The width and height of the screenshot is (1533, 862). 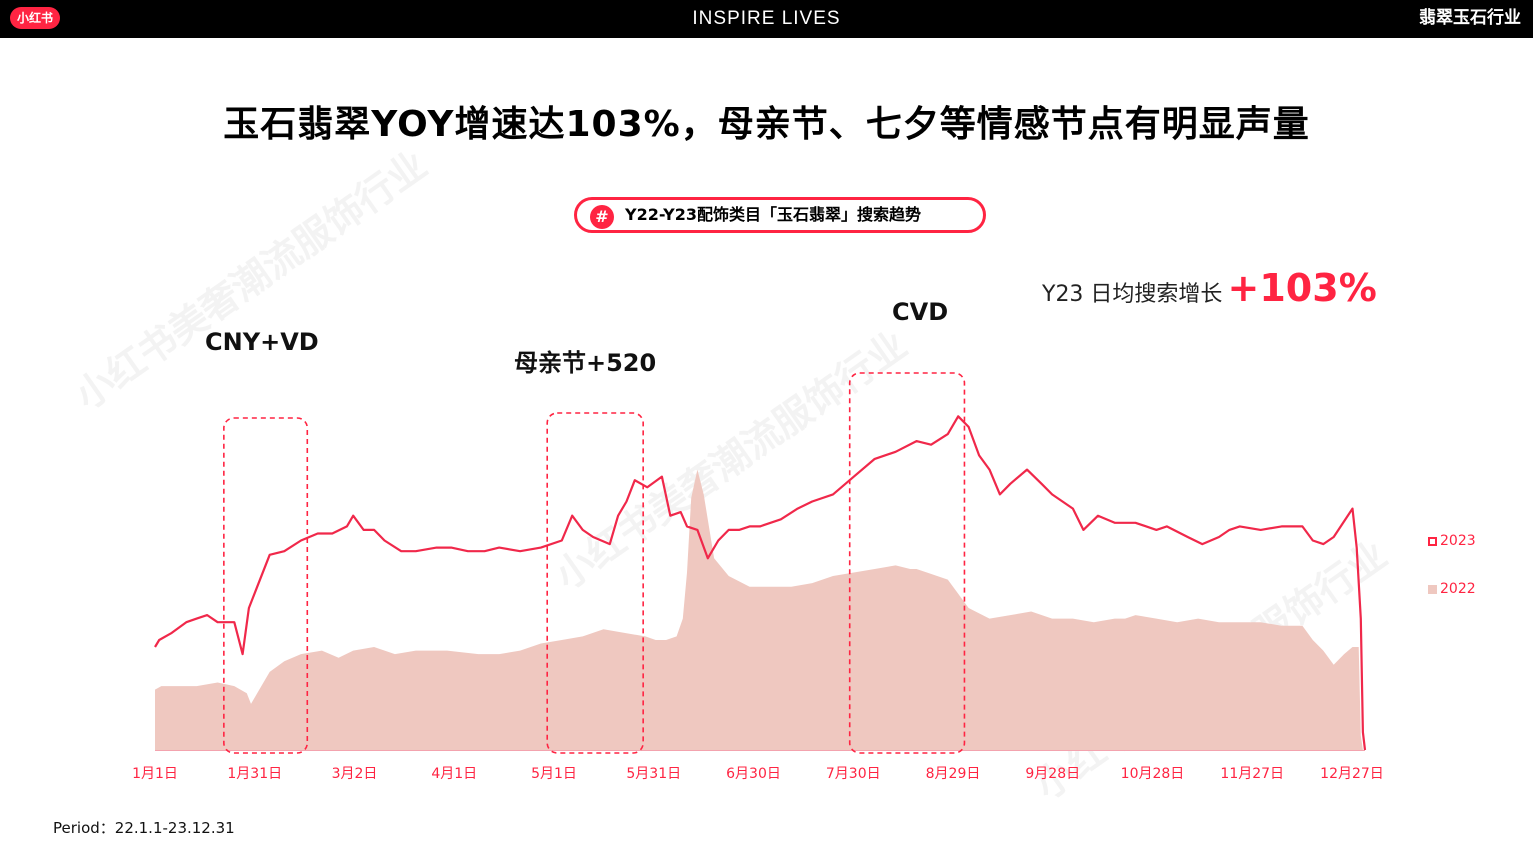 I want to click on x-tick-label: 7月30日, so click(x=853, y=774).